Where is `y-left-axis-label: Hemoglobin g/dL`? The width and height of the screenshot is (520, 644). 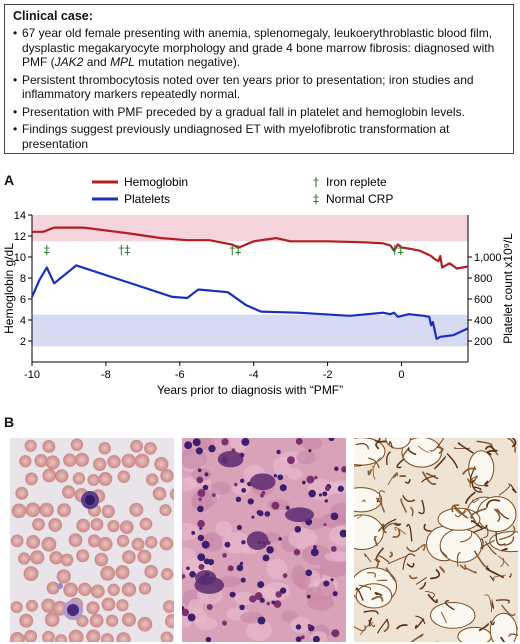 y-left-axis-label: Hemoglobin g/dL is located at coordinates (9, 288).